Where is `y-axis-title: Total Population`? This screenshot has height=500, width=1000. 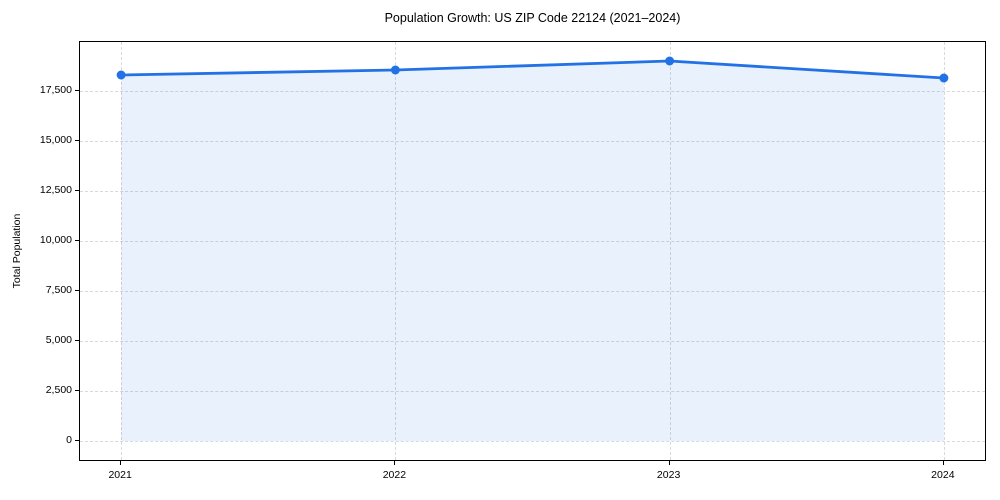
y-axis-title: Total Population is located at coordinates (17, 251).